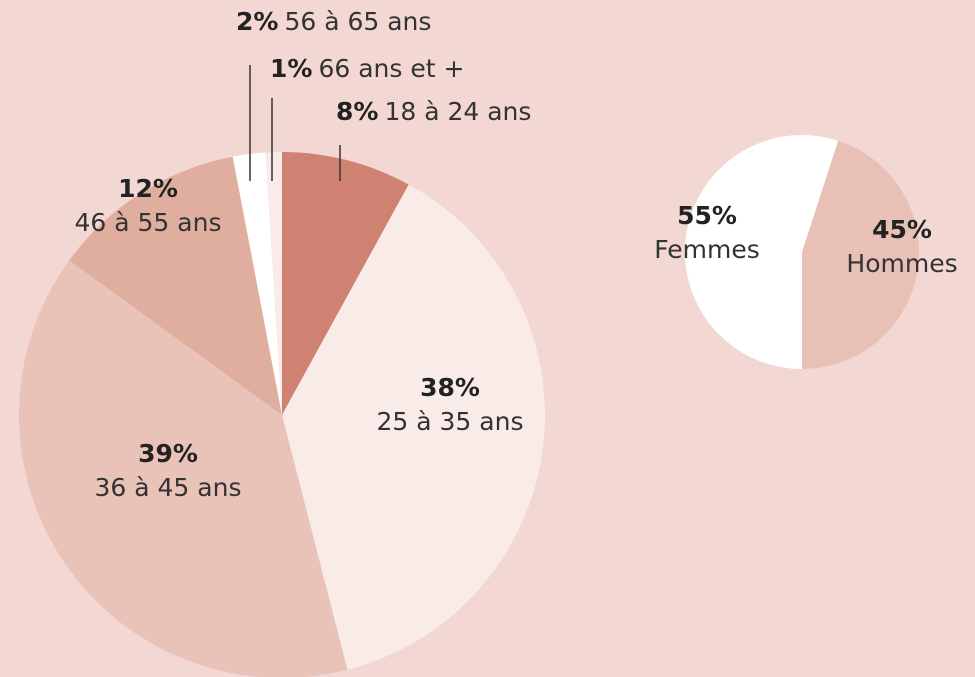 The height and width of the screenshot is (677, 975). What do you see at coordinates (148, 188) in the screenshot?
I see `slice-percent: 12%` at bounding box center [148, 188].